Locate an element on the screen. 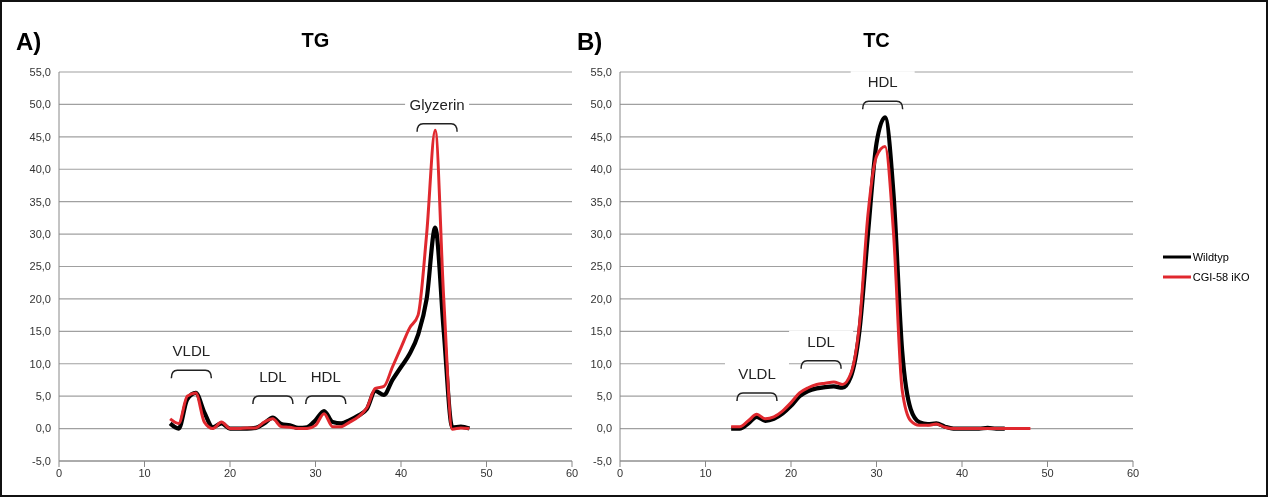 The image size is (1268, 497). chart-title: TC is located at coordinates (876, 40).